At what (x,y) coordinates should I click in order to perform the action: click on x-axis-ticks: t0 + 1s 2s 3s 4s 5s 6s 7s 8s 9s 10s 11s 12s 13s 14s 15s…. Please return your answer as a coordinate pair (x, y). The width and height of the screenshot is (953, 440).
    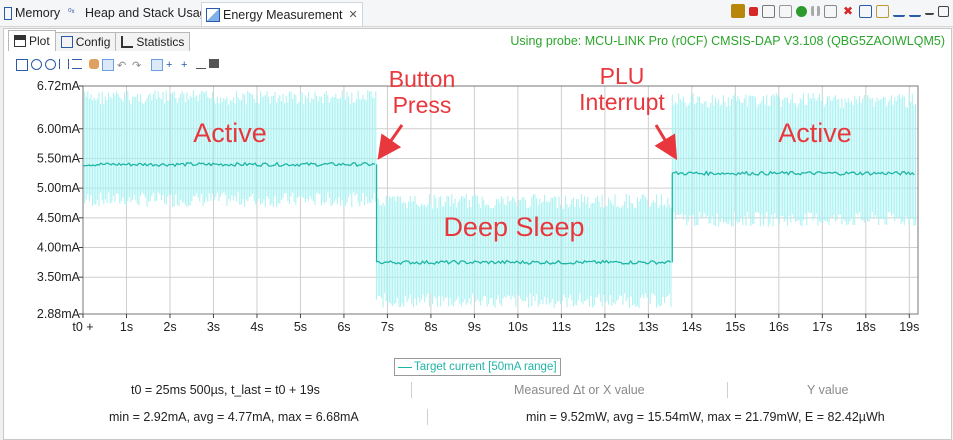
    Looking at the image, I should click on (495, 324).